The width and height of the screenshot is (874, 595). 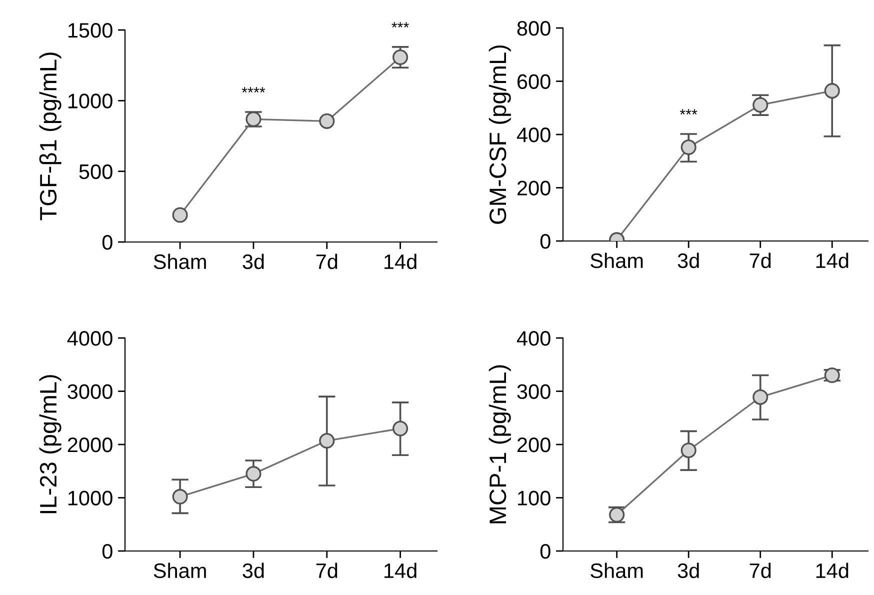 What do you see at coordinates (50, 136) in the screenshot?
I see `y-axis-title: TGF-β1 (pg/mL)` at bounding box center [50, 136].